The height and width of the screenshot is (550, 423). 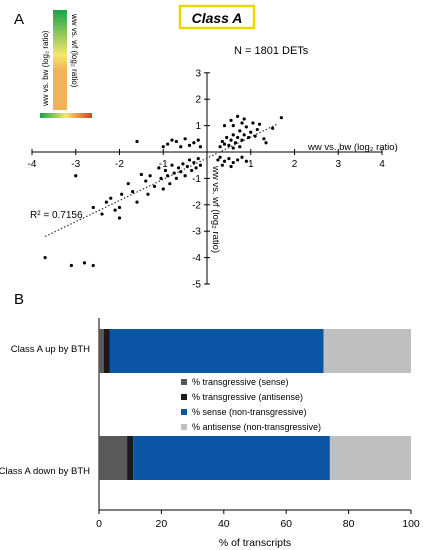 What do you see at coordinates (217, 17) in the screenshot?
I see `title-box` at bounding box center [217, 17].